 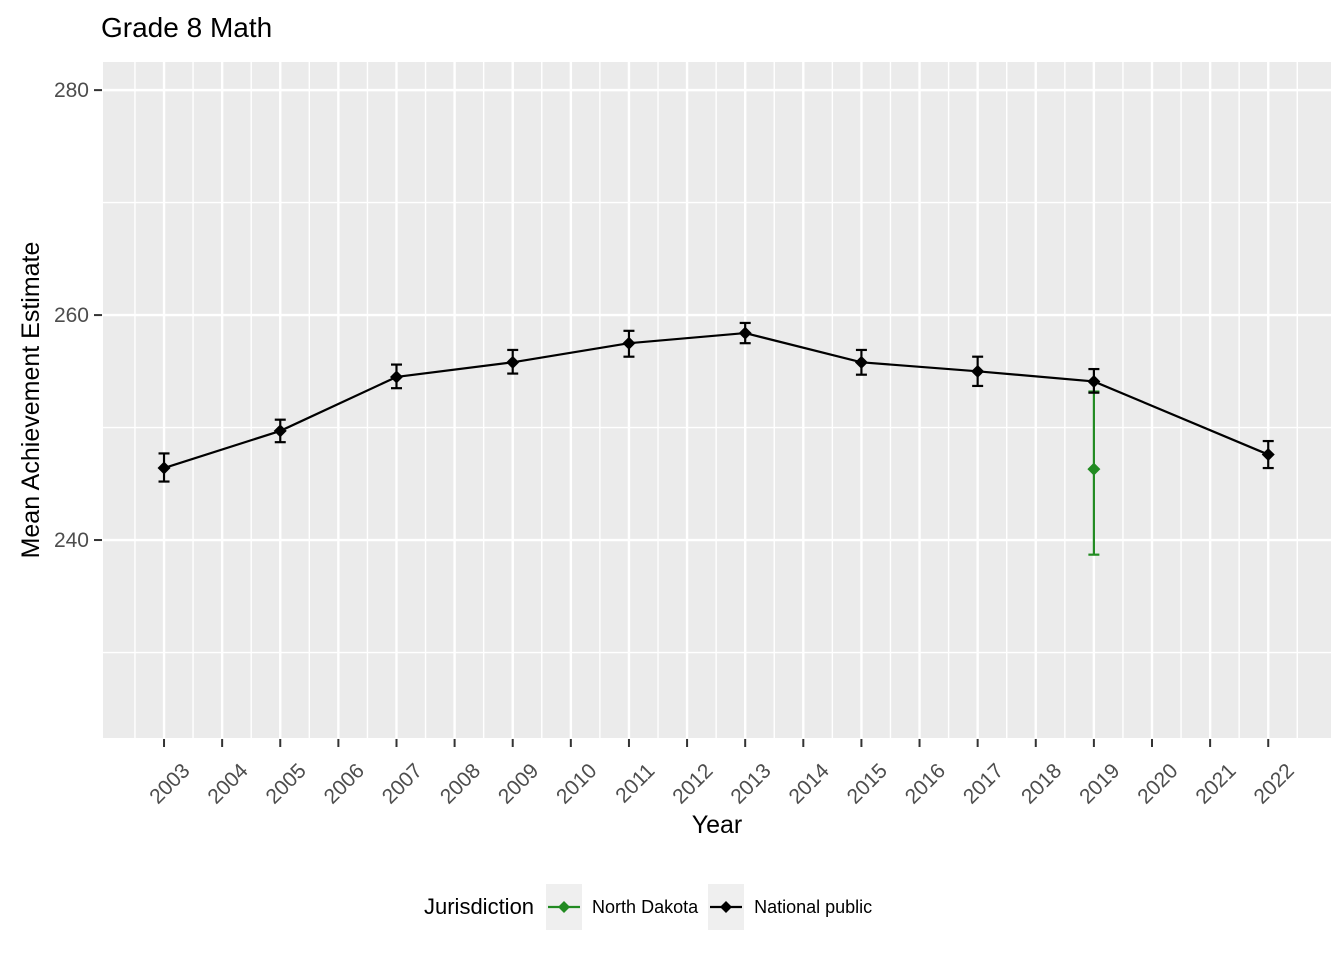 What do you see at coordinates (629, 343) in the screenshot?
I see `data-point-national-public-2011` at bounding box center [629, 343].